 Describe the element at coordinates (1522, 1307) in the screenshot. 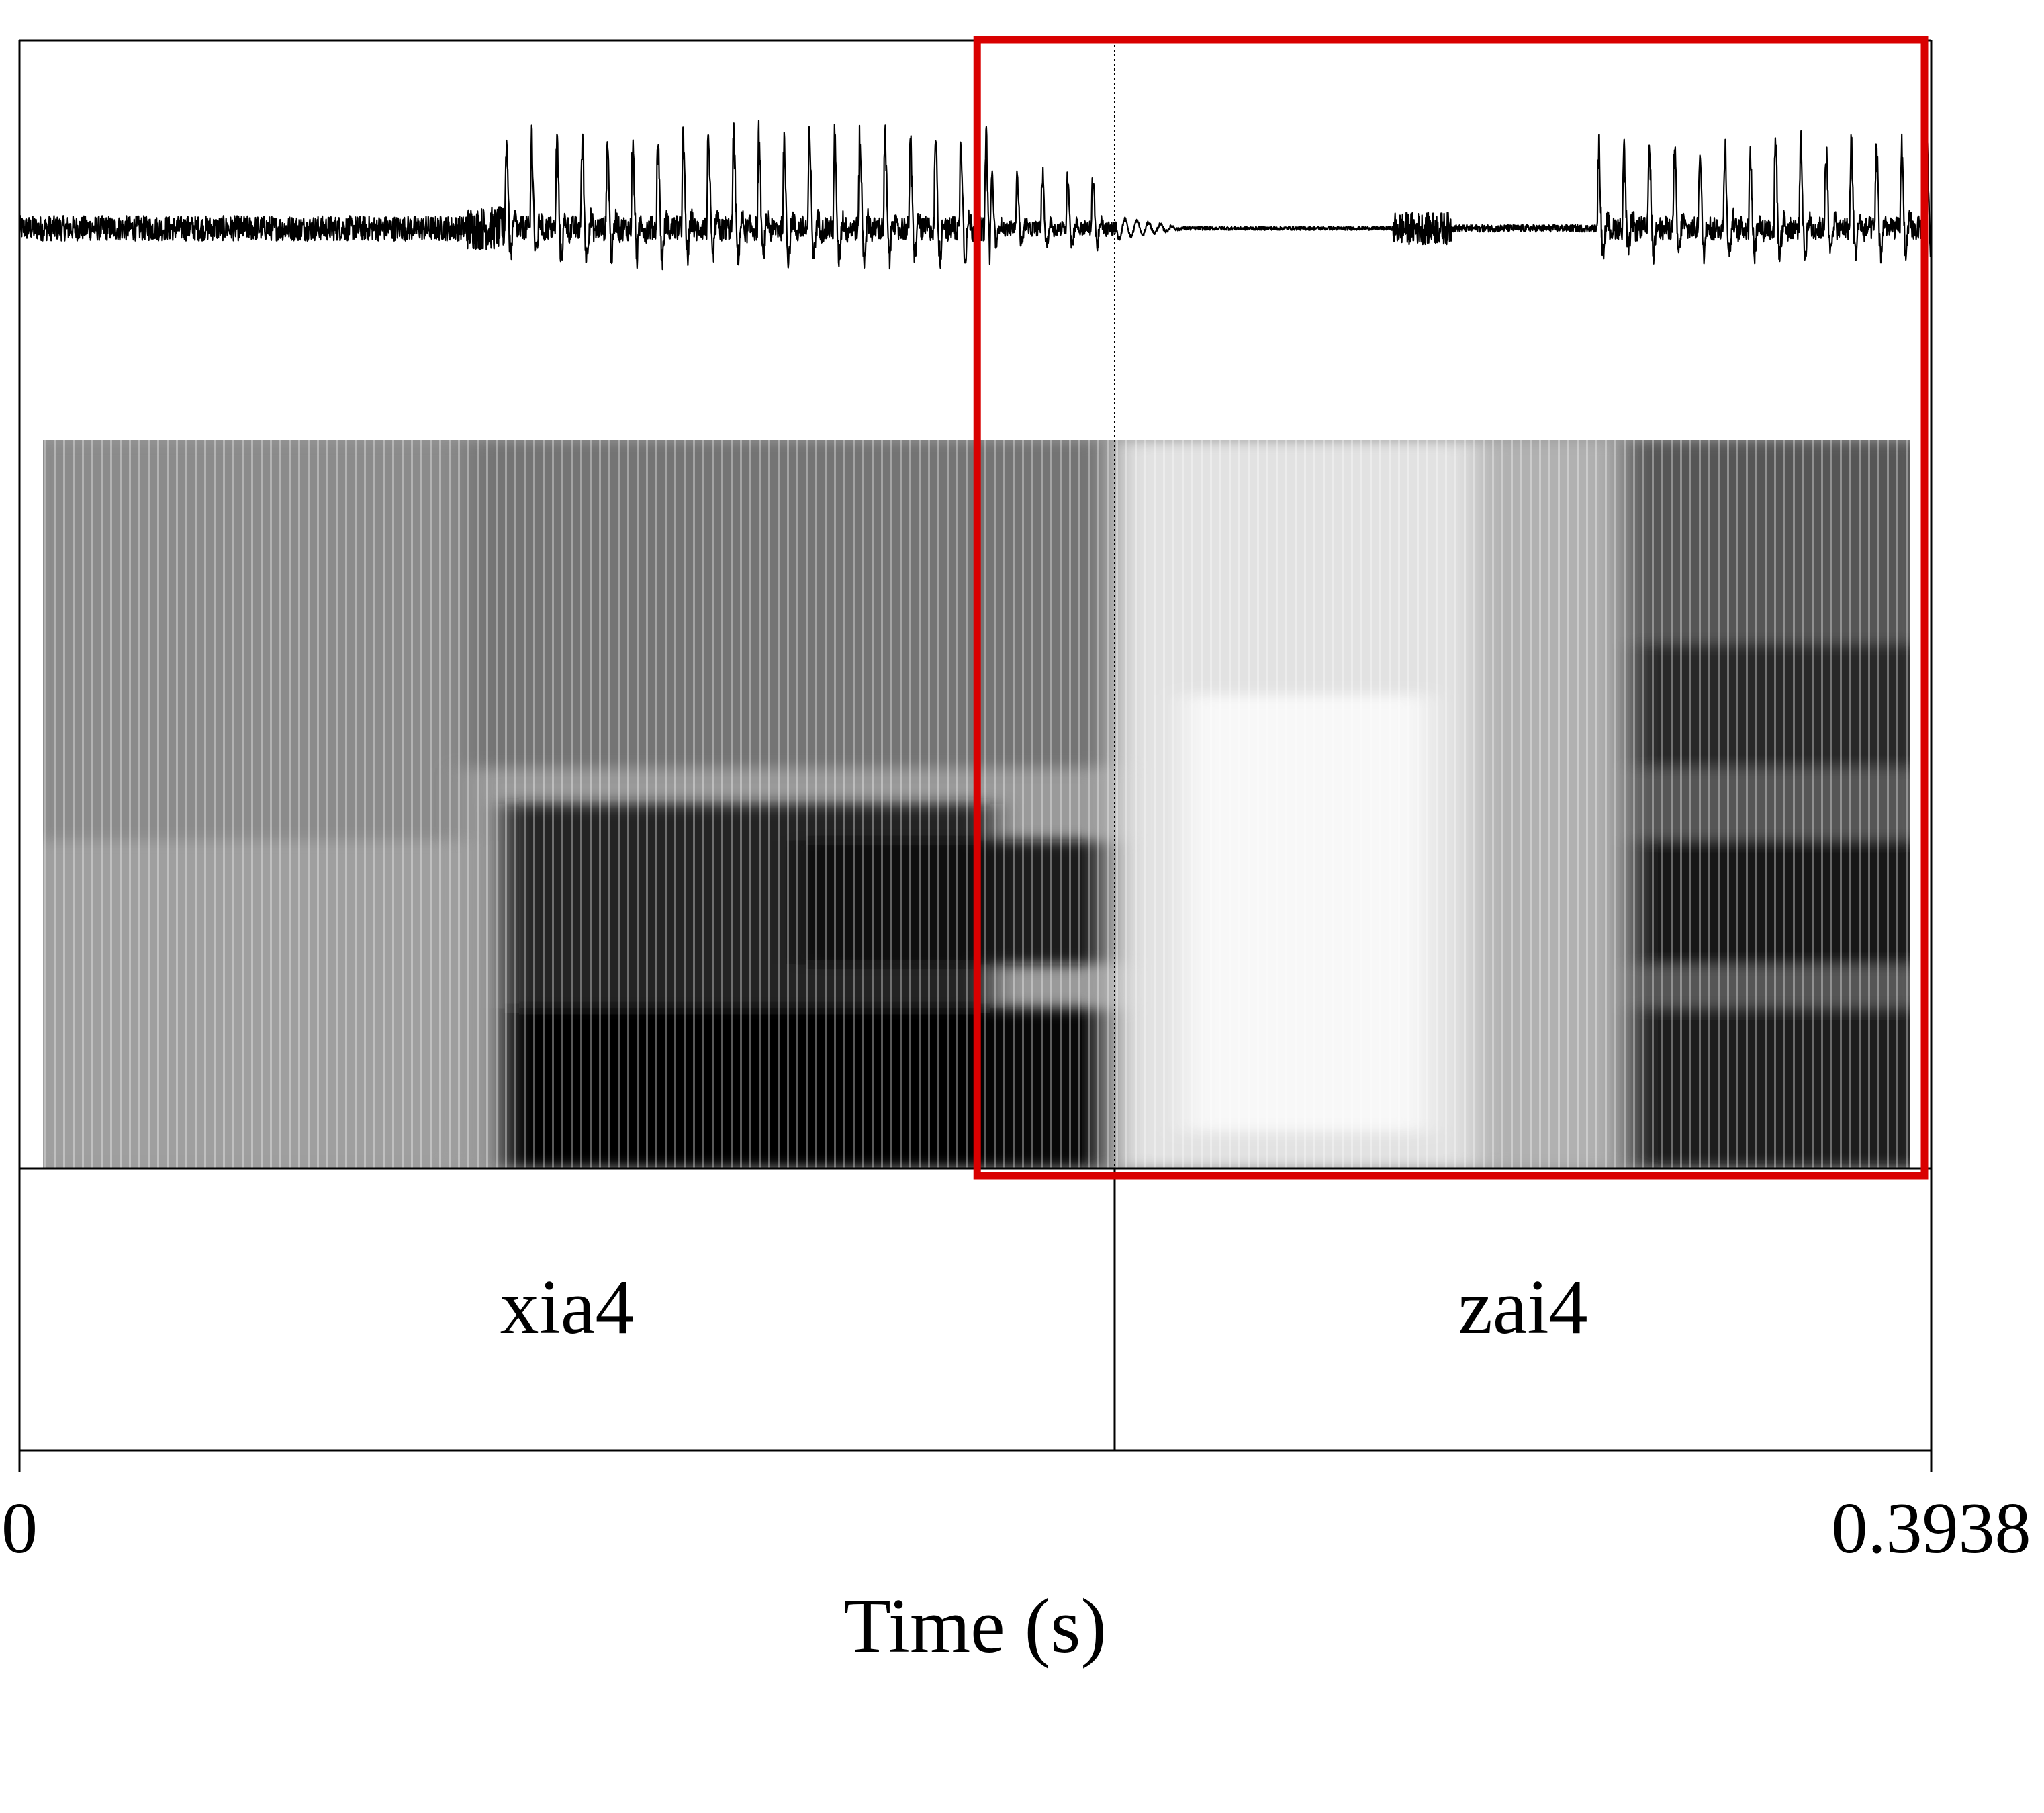

I see `interval-label-zai4: zai4` at that location.